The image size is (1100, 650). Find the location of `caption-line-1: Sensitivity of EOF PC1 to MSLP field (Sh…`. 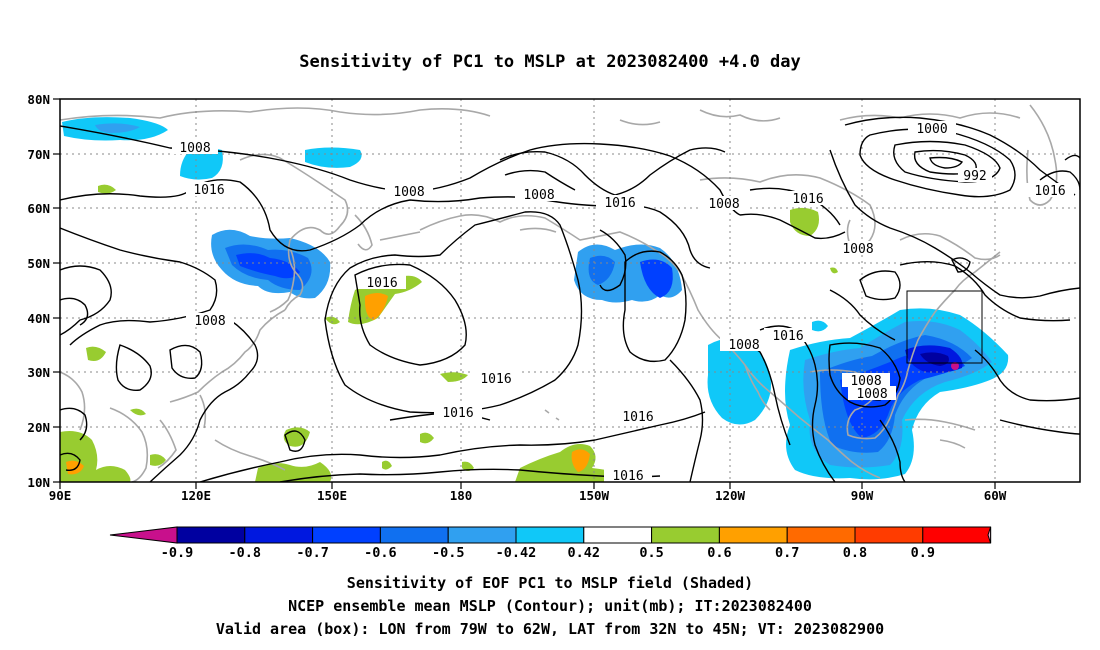

caption-line-1: Sensitivity of EOF PC1 to MSLP field (Sh… is located at coordinates (550, 583).